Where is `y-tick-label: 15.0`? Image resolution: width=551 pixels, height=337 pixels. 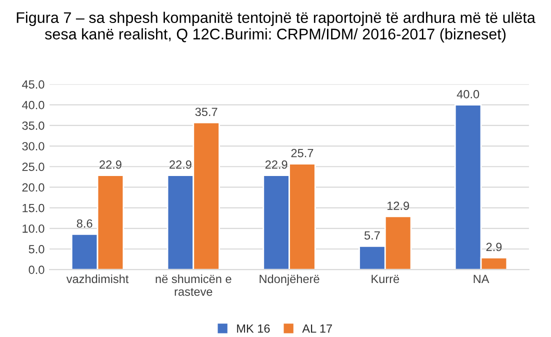 y-tick-label: 15.0 is located at coordinates (33, 208).